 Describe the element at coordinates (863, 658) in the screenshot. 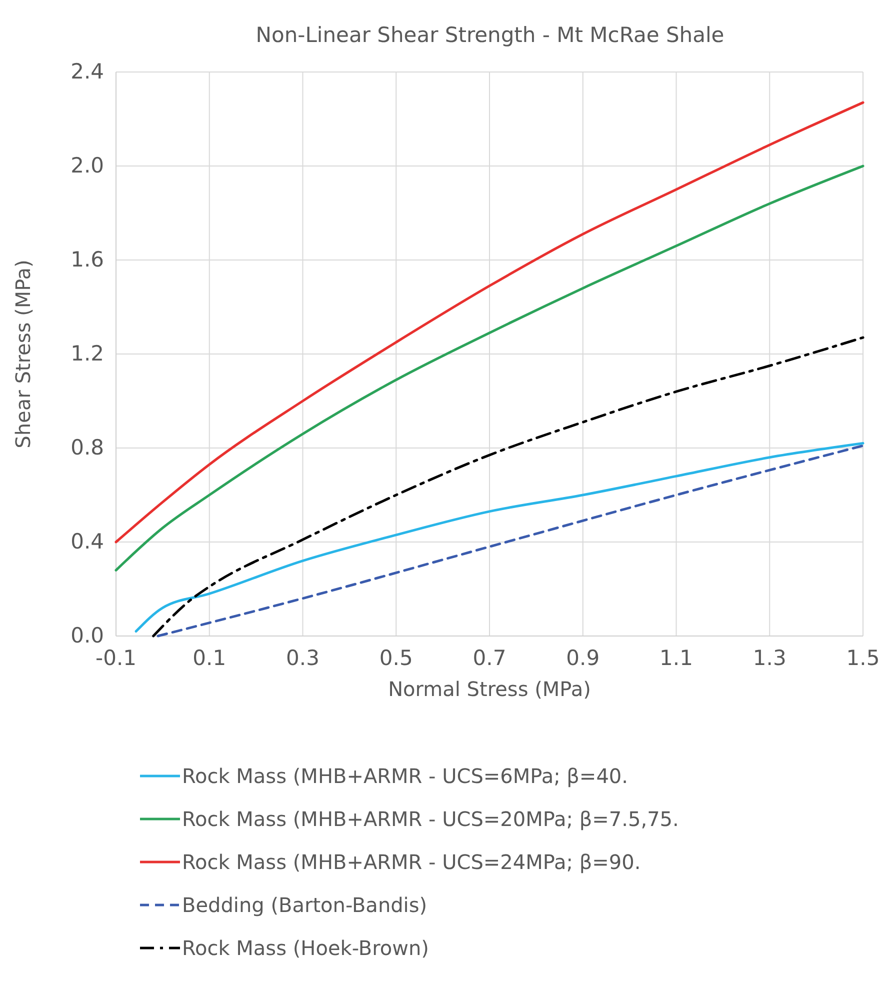

I see `x-tick-label: 1.5` at that location.